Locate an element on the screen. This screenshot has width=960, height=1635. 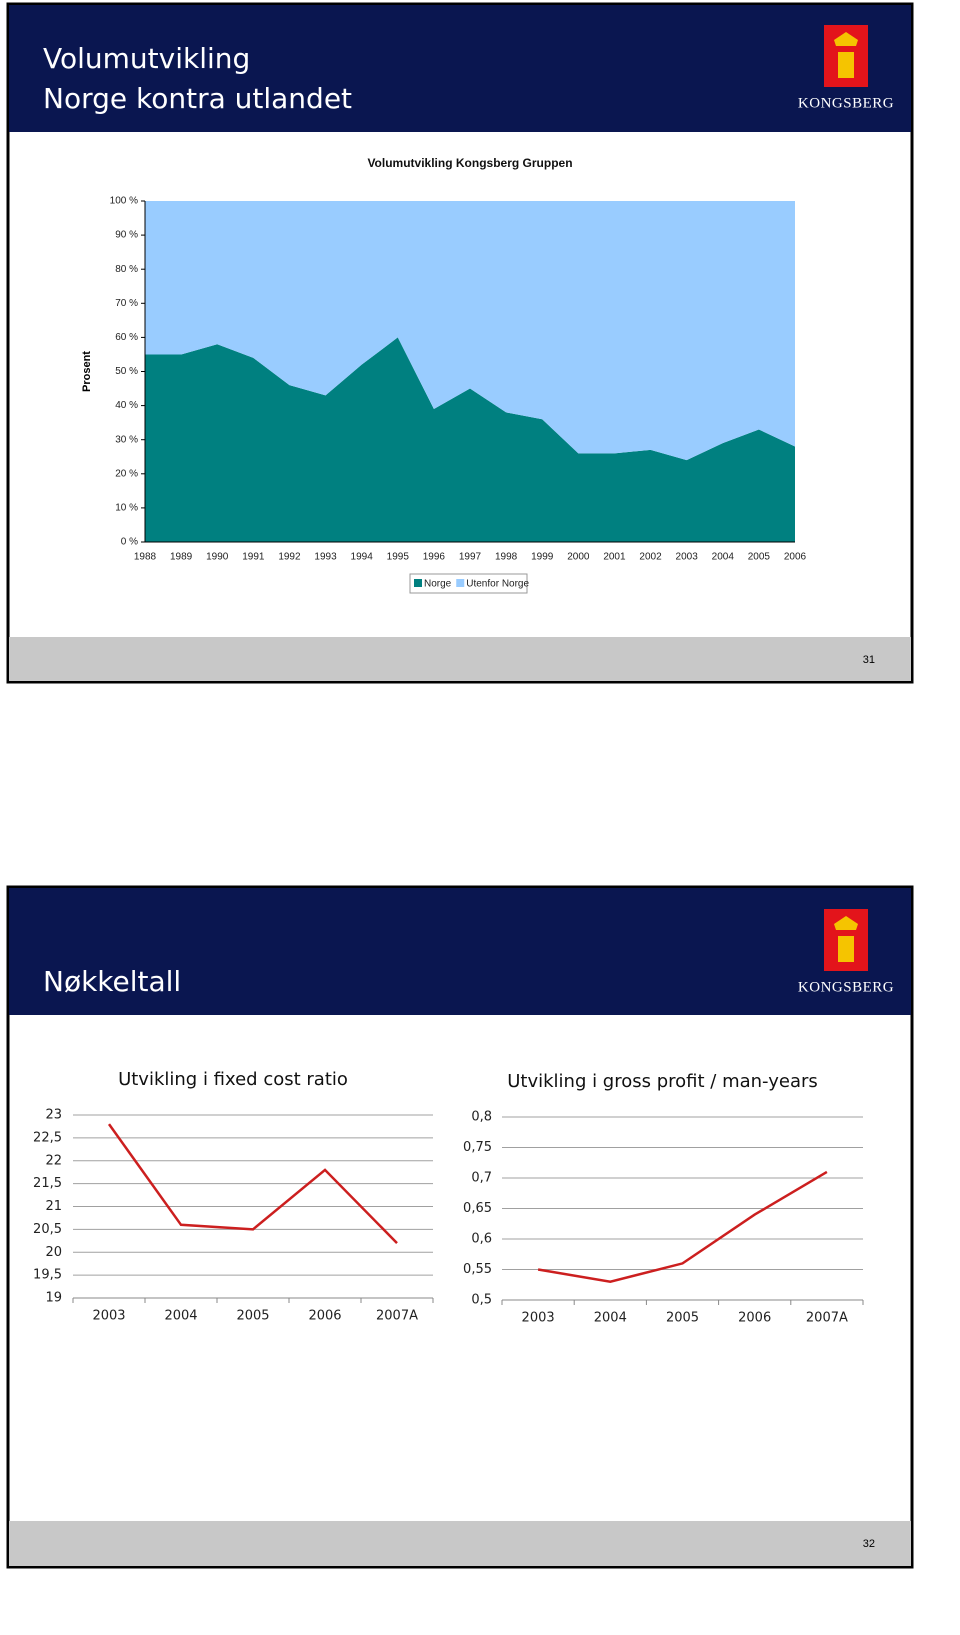
x-tick-label: 1988 is located at coordinates (145, 557).